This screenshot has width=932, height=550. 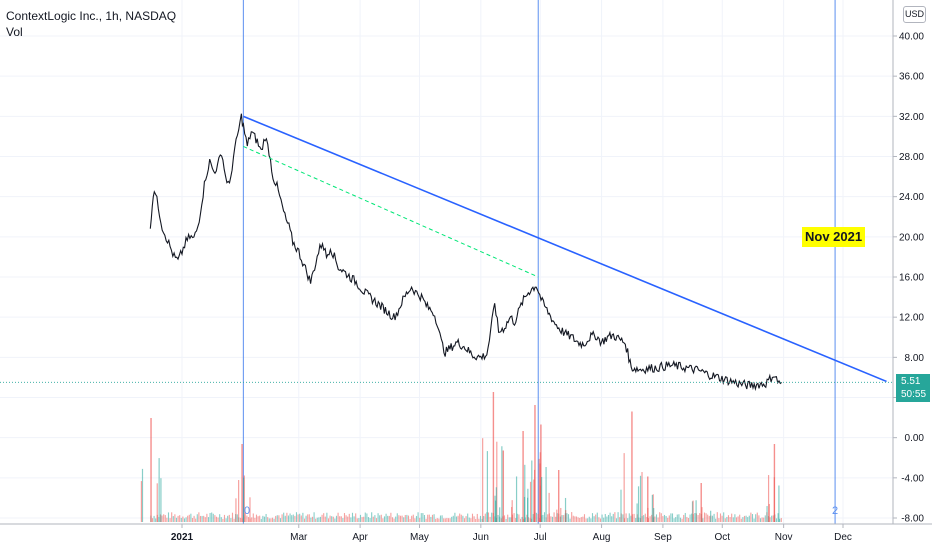 What do you see at coordinates (14, 32) in the screenshot?
I see `volume-study-label: Vol` at bounding box center [14, 32].